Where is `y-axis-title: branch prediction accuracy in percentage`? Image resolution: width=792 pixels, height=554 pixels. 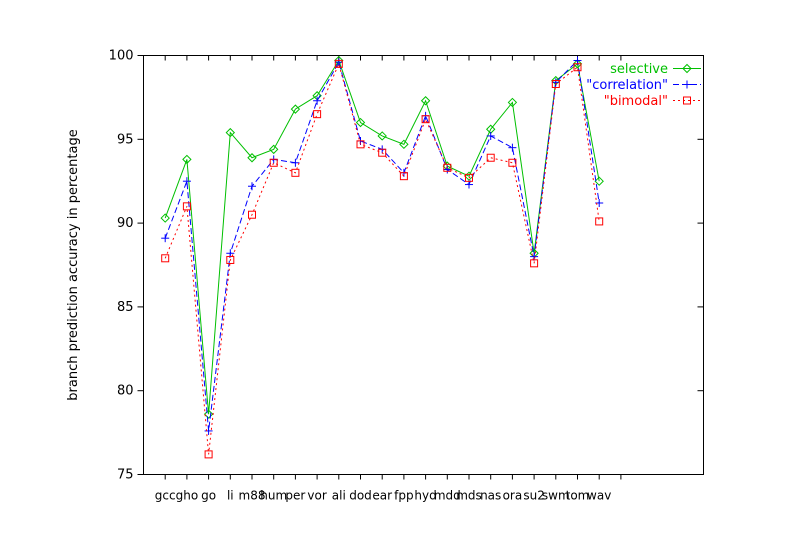 y-axis-title: branch prediction accuracy in percentage is located at coordinates (73, 264).